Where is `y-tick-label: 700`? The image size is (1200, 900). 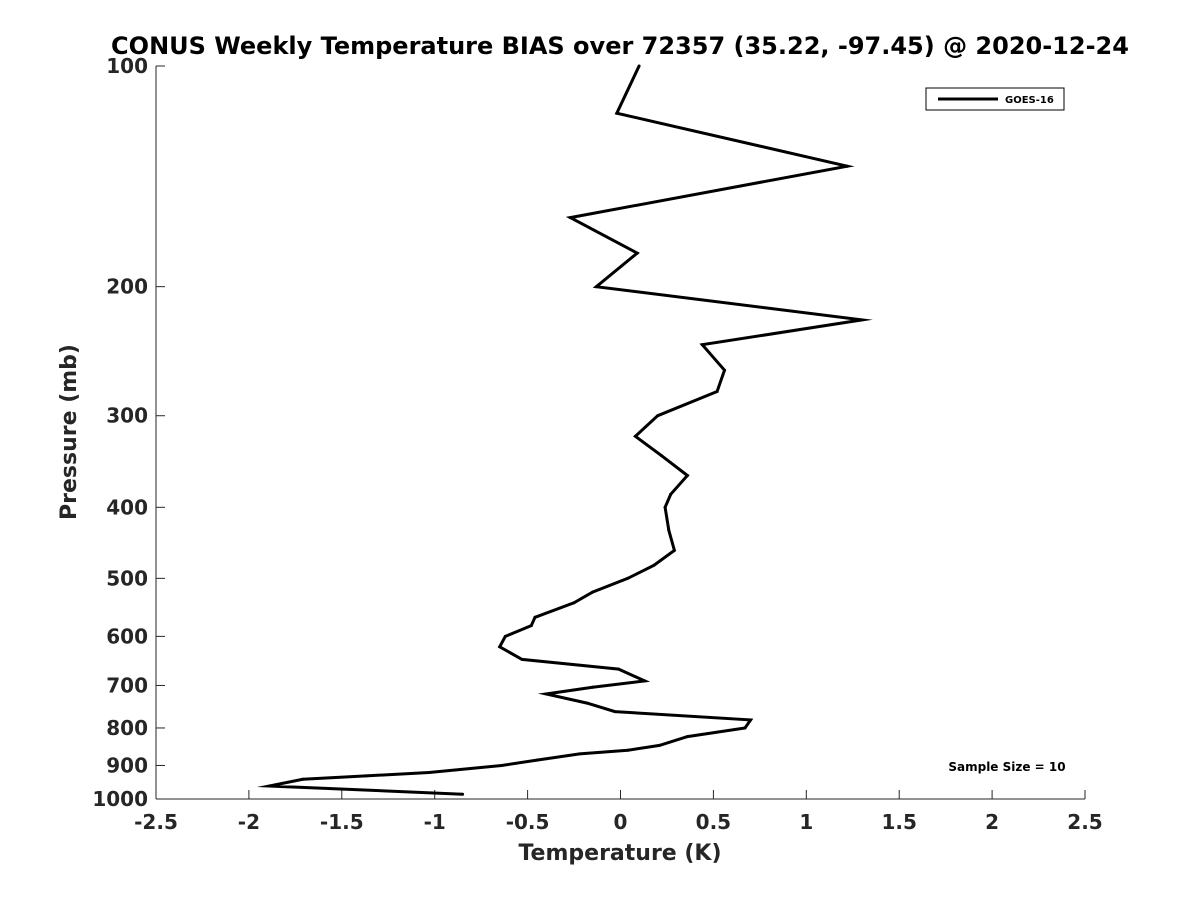 y-tick-label: 700 is located at coordinates (127, 685).